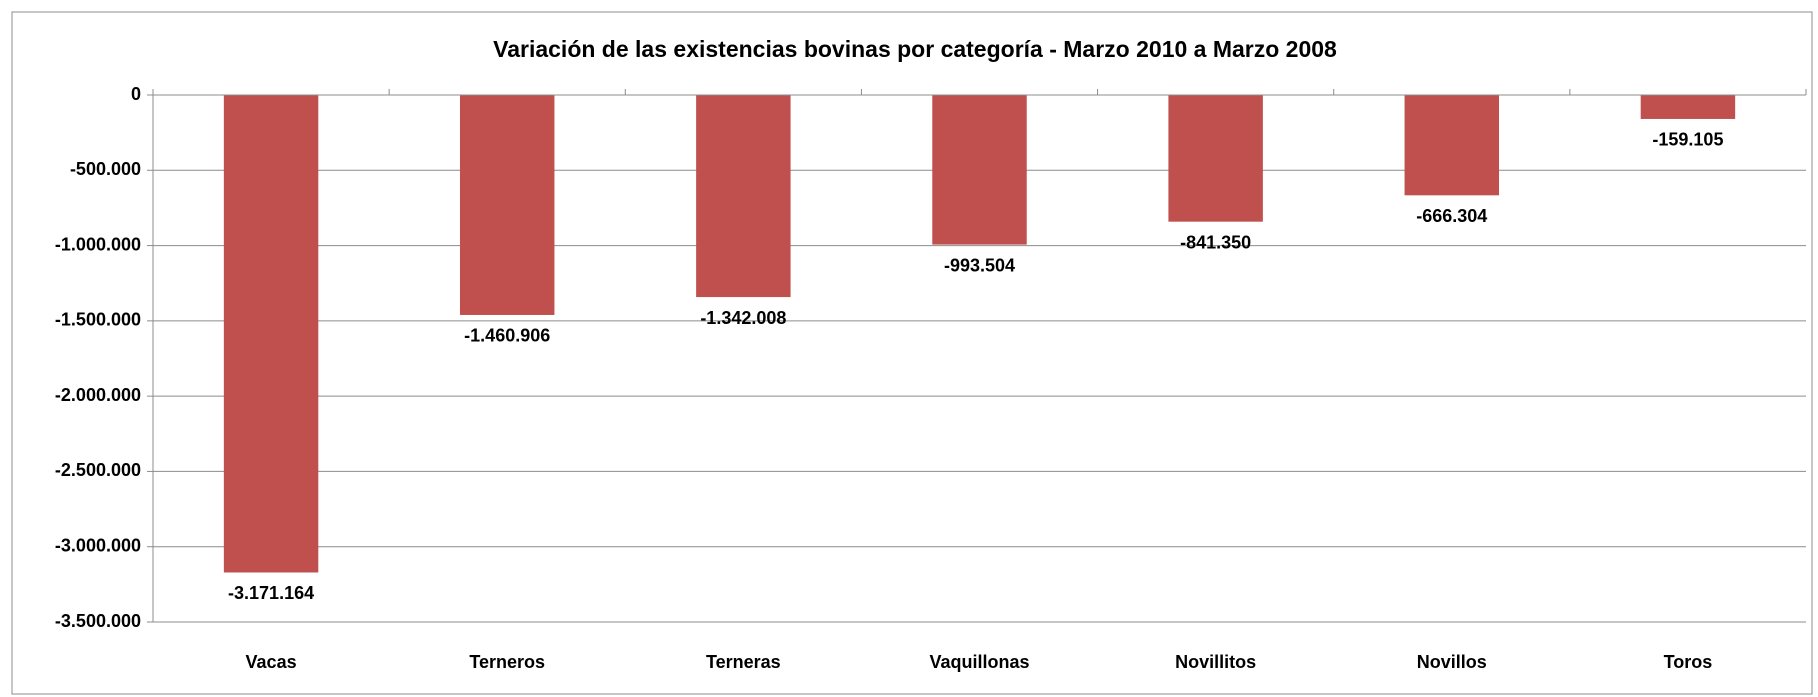 The height and width of the screenshot is (697, 1818). I want to click on y-tick-label: -1.000.000, so click(98, 244).